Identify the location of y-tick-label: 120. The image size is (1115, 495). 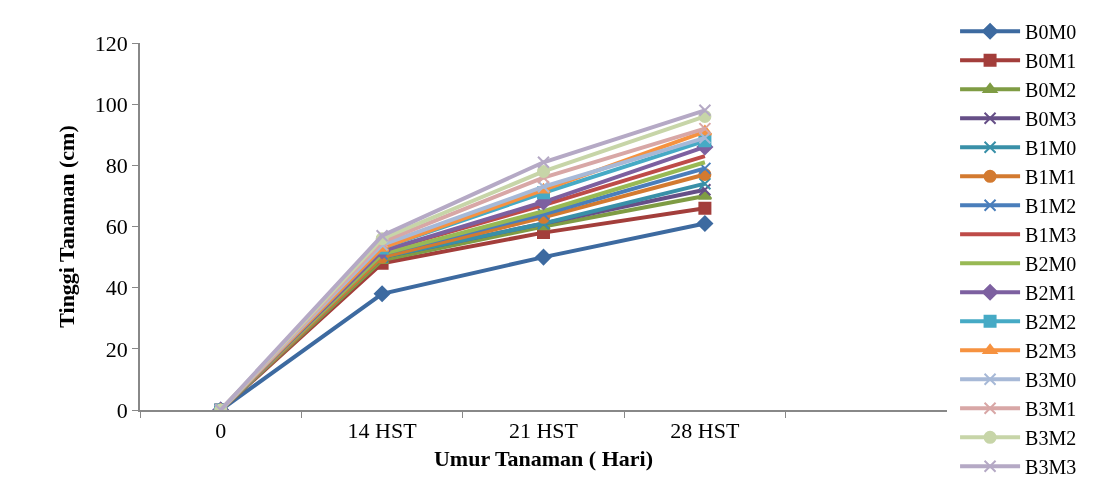
(111, 43).